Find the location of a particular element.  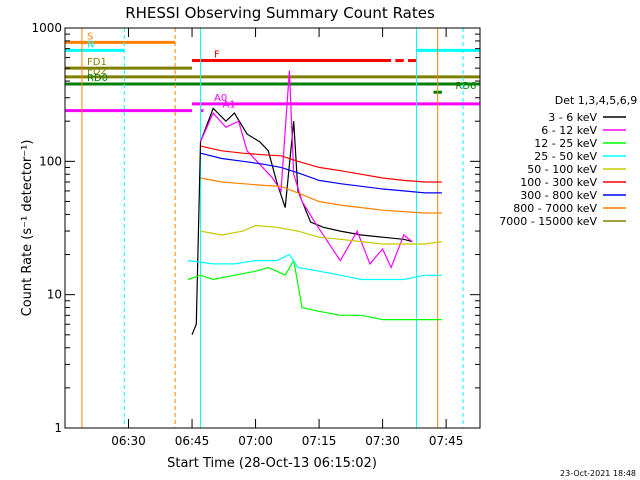

x-tick-label: 07:00 is located at coordinates (255, 441).